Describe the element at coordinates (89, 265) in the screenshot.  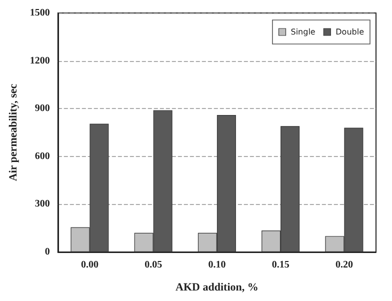
I see `x-tick-label: 0.00` at that location.